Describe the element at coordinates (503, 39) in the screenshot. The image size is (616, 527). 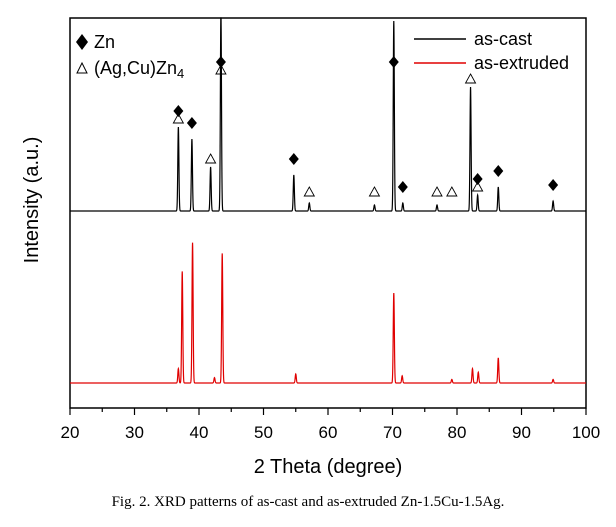
I see `legend-label-as-cast: as-cast` at that location.